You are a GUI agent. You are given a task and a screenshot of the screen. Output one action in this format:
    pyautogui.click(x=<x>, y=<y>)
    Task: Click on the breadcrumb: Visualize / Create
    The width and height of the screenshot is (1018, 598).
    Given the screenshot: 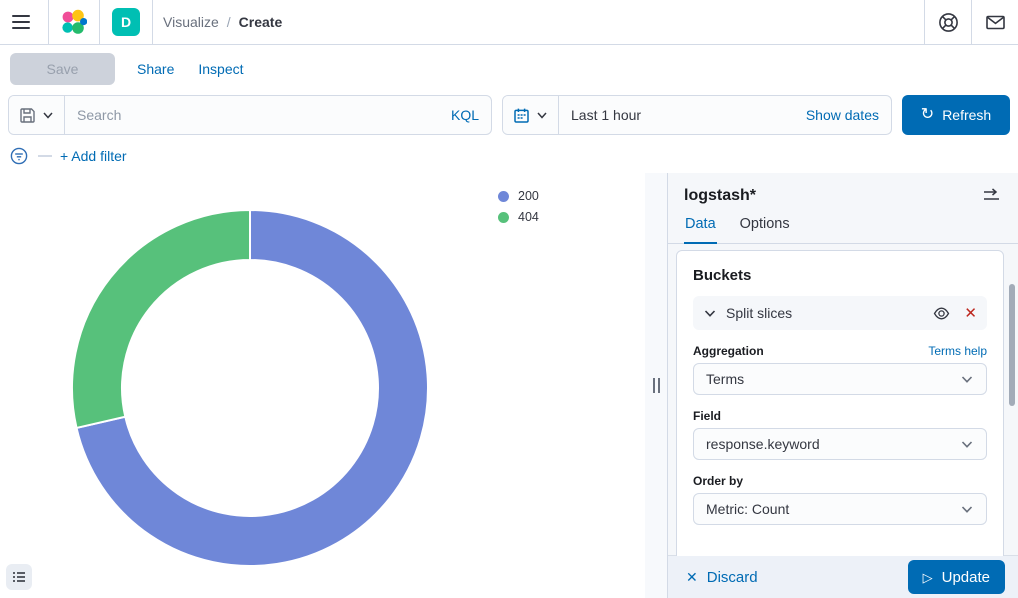 What is the action you would take?
    pyautogui.click(x=217, y=22)
    